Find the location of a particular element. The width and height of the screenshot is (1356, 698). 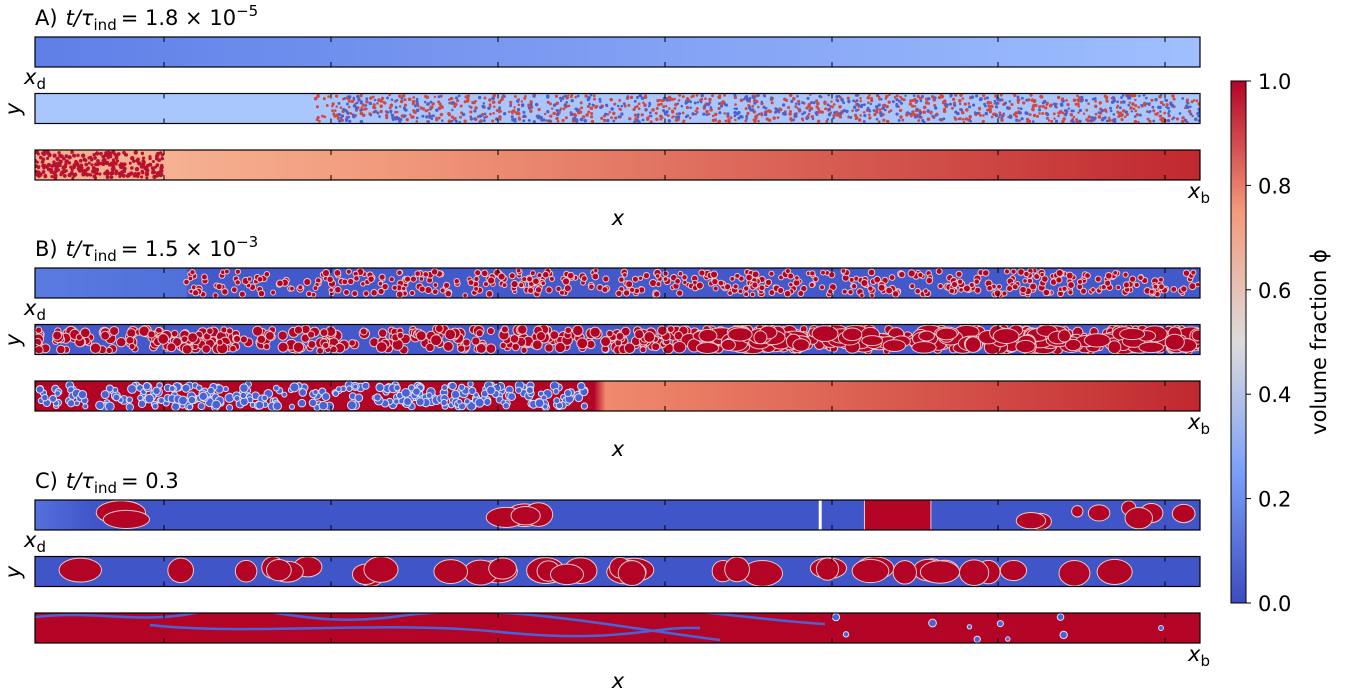

strip is located at coordinates (617, 165).